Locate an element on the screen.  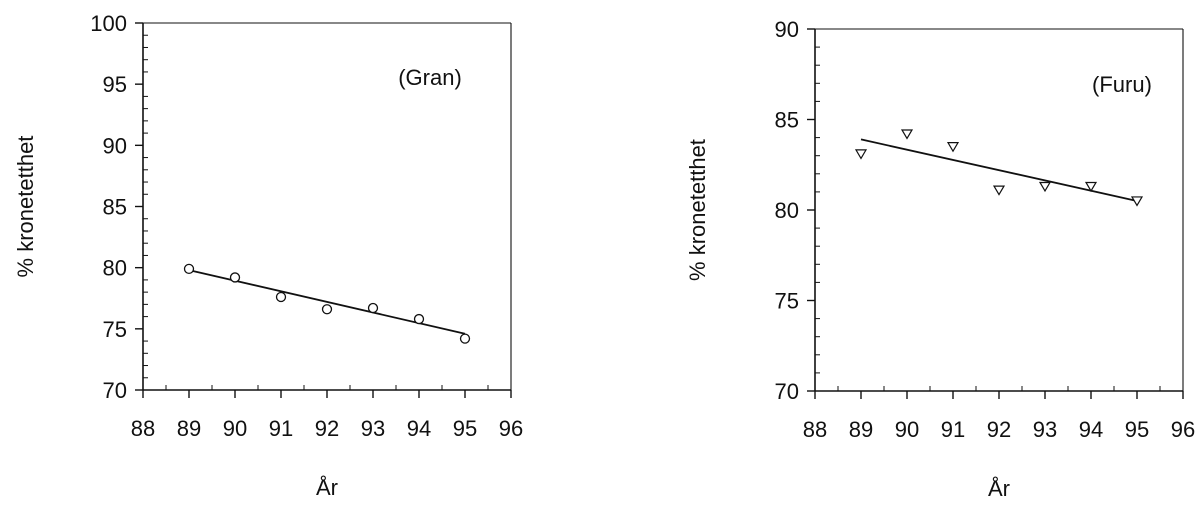
chart-annotation: (Furu) is located at coordinates (1122, 84).